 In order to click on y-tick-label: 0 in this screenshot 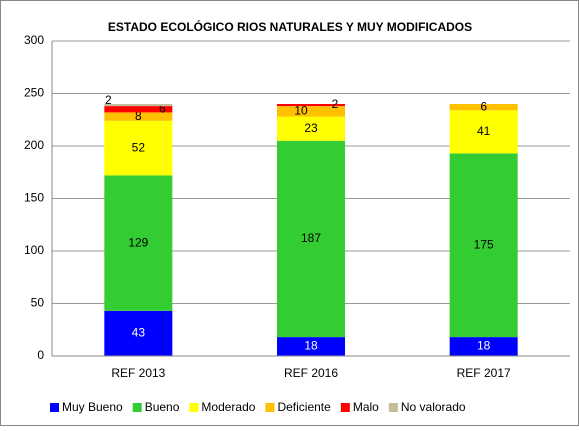, I will do `click(40, 355)`.